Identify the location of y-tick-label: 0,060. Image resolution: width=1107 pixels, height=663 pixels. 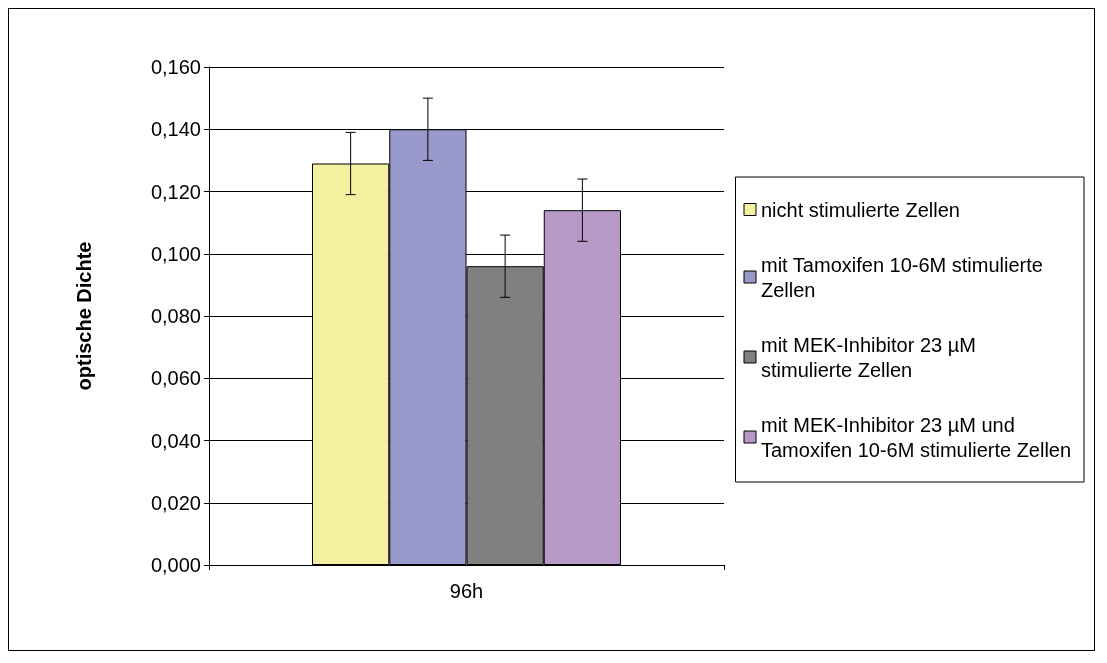
(175, 378).